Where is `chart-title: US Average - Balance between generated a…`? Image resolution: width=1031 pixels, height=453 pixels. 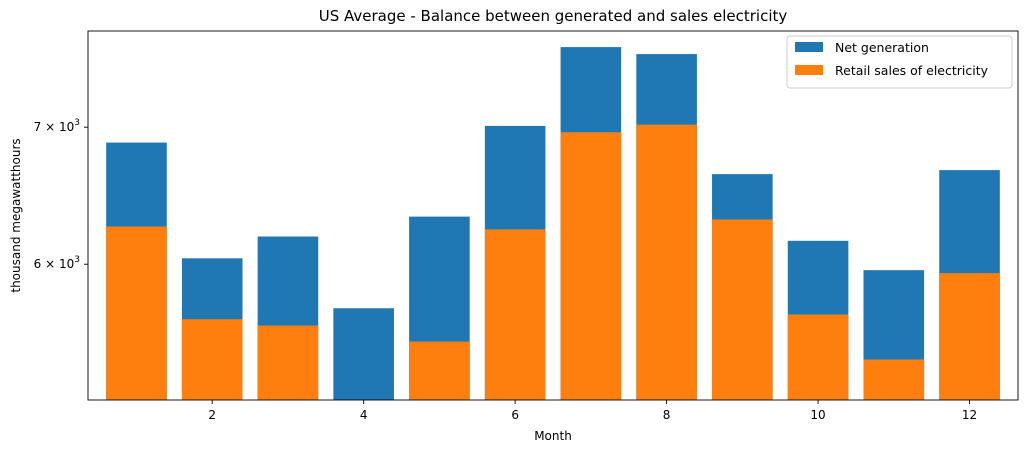 chart-title: US Average - Balance between generated a… is located at coordinates (553, 16).